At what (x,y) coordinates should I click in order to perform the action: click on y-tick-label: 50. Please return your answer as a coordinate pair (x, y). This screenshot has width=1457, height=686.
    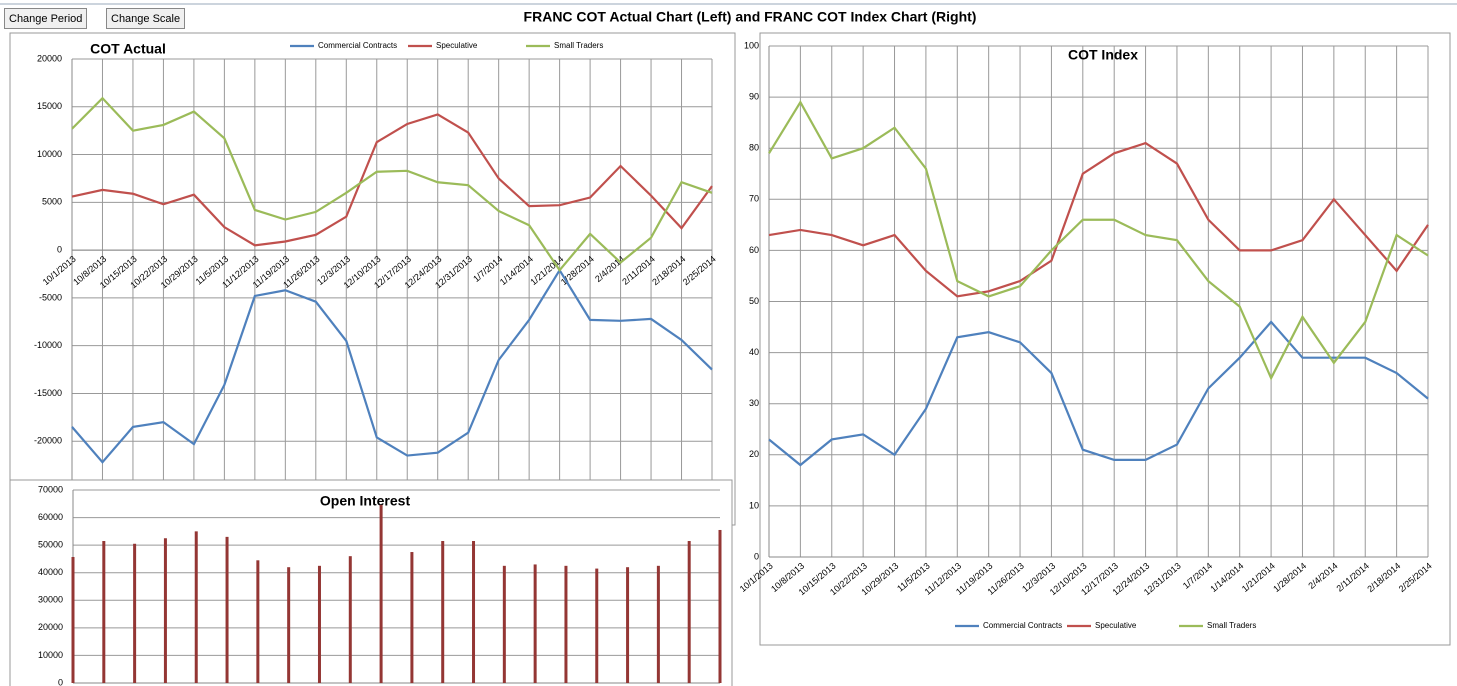
    Looking at the image, I should click on (754, 301).